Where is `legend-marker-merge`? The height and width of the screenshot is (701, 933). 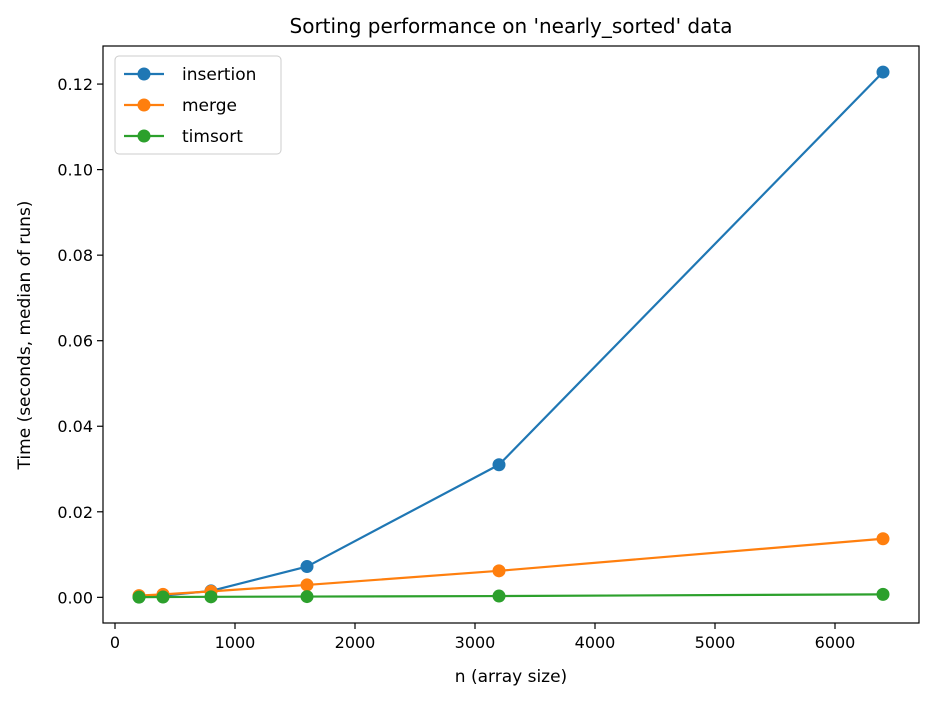
legend-marker-merge is located at coordinates (144, 105).